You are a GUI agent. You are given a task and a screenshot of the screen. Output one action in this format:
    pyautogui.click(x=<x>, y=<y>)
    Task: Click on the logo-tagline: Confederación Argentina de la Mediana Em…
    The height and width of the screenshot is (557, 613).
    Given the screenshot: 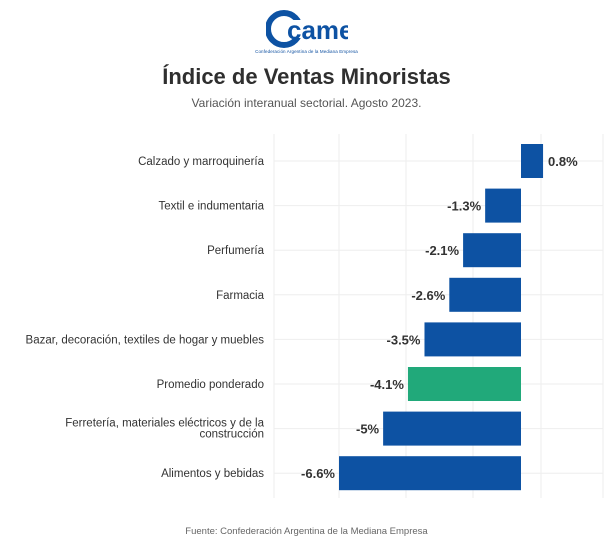 What is the action you would take?
    pyautogui.click(x=306, y=51)
    